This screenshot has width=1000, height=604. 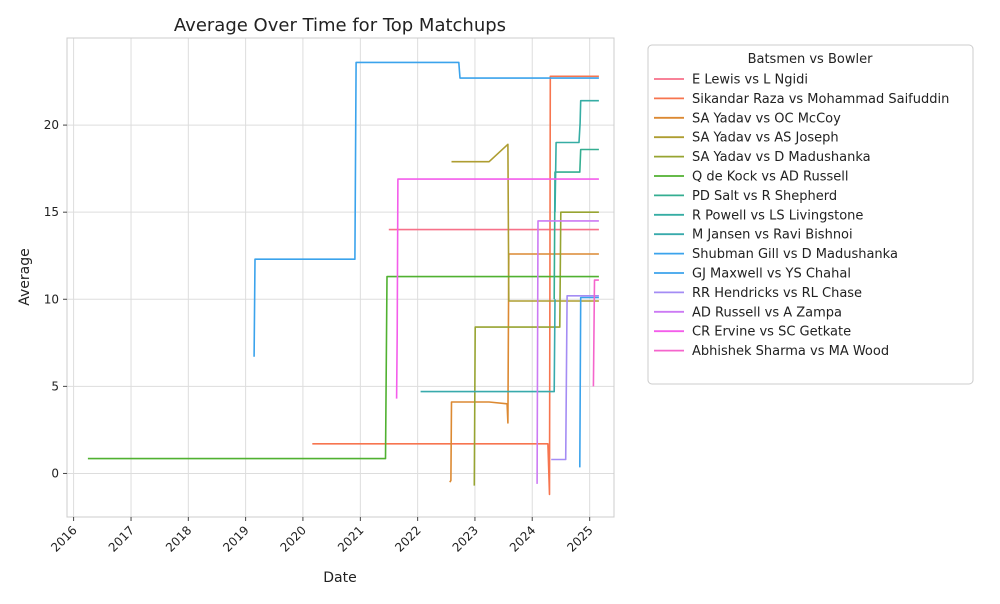 I want to click on x-axis-title: Date, so click(x=339, y=578).